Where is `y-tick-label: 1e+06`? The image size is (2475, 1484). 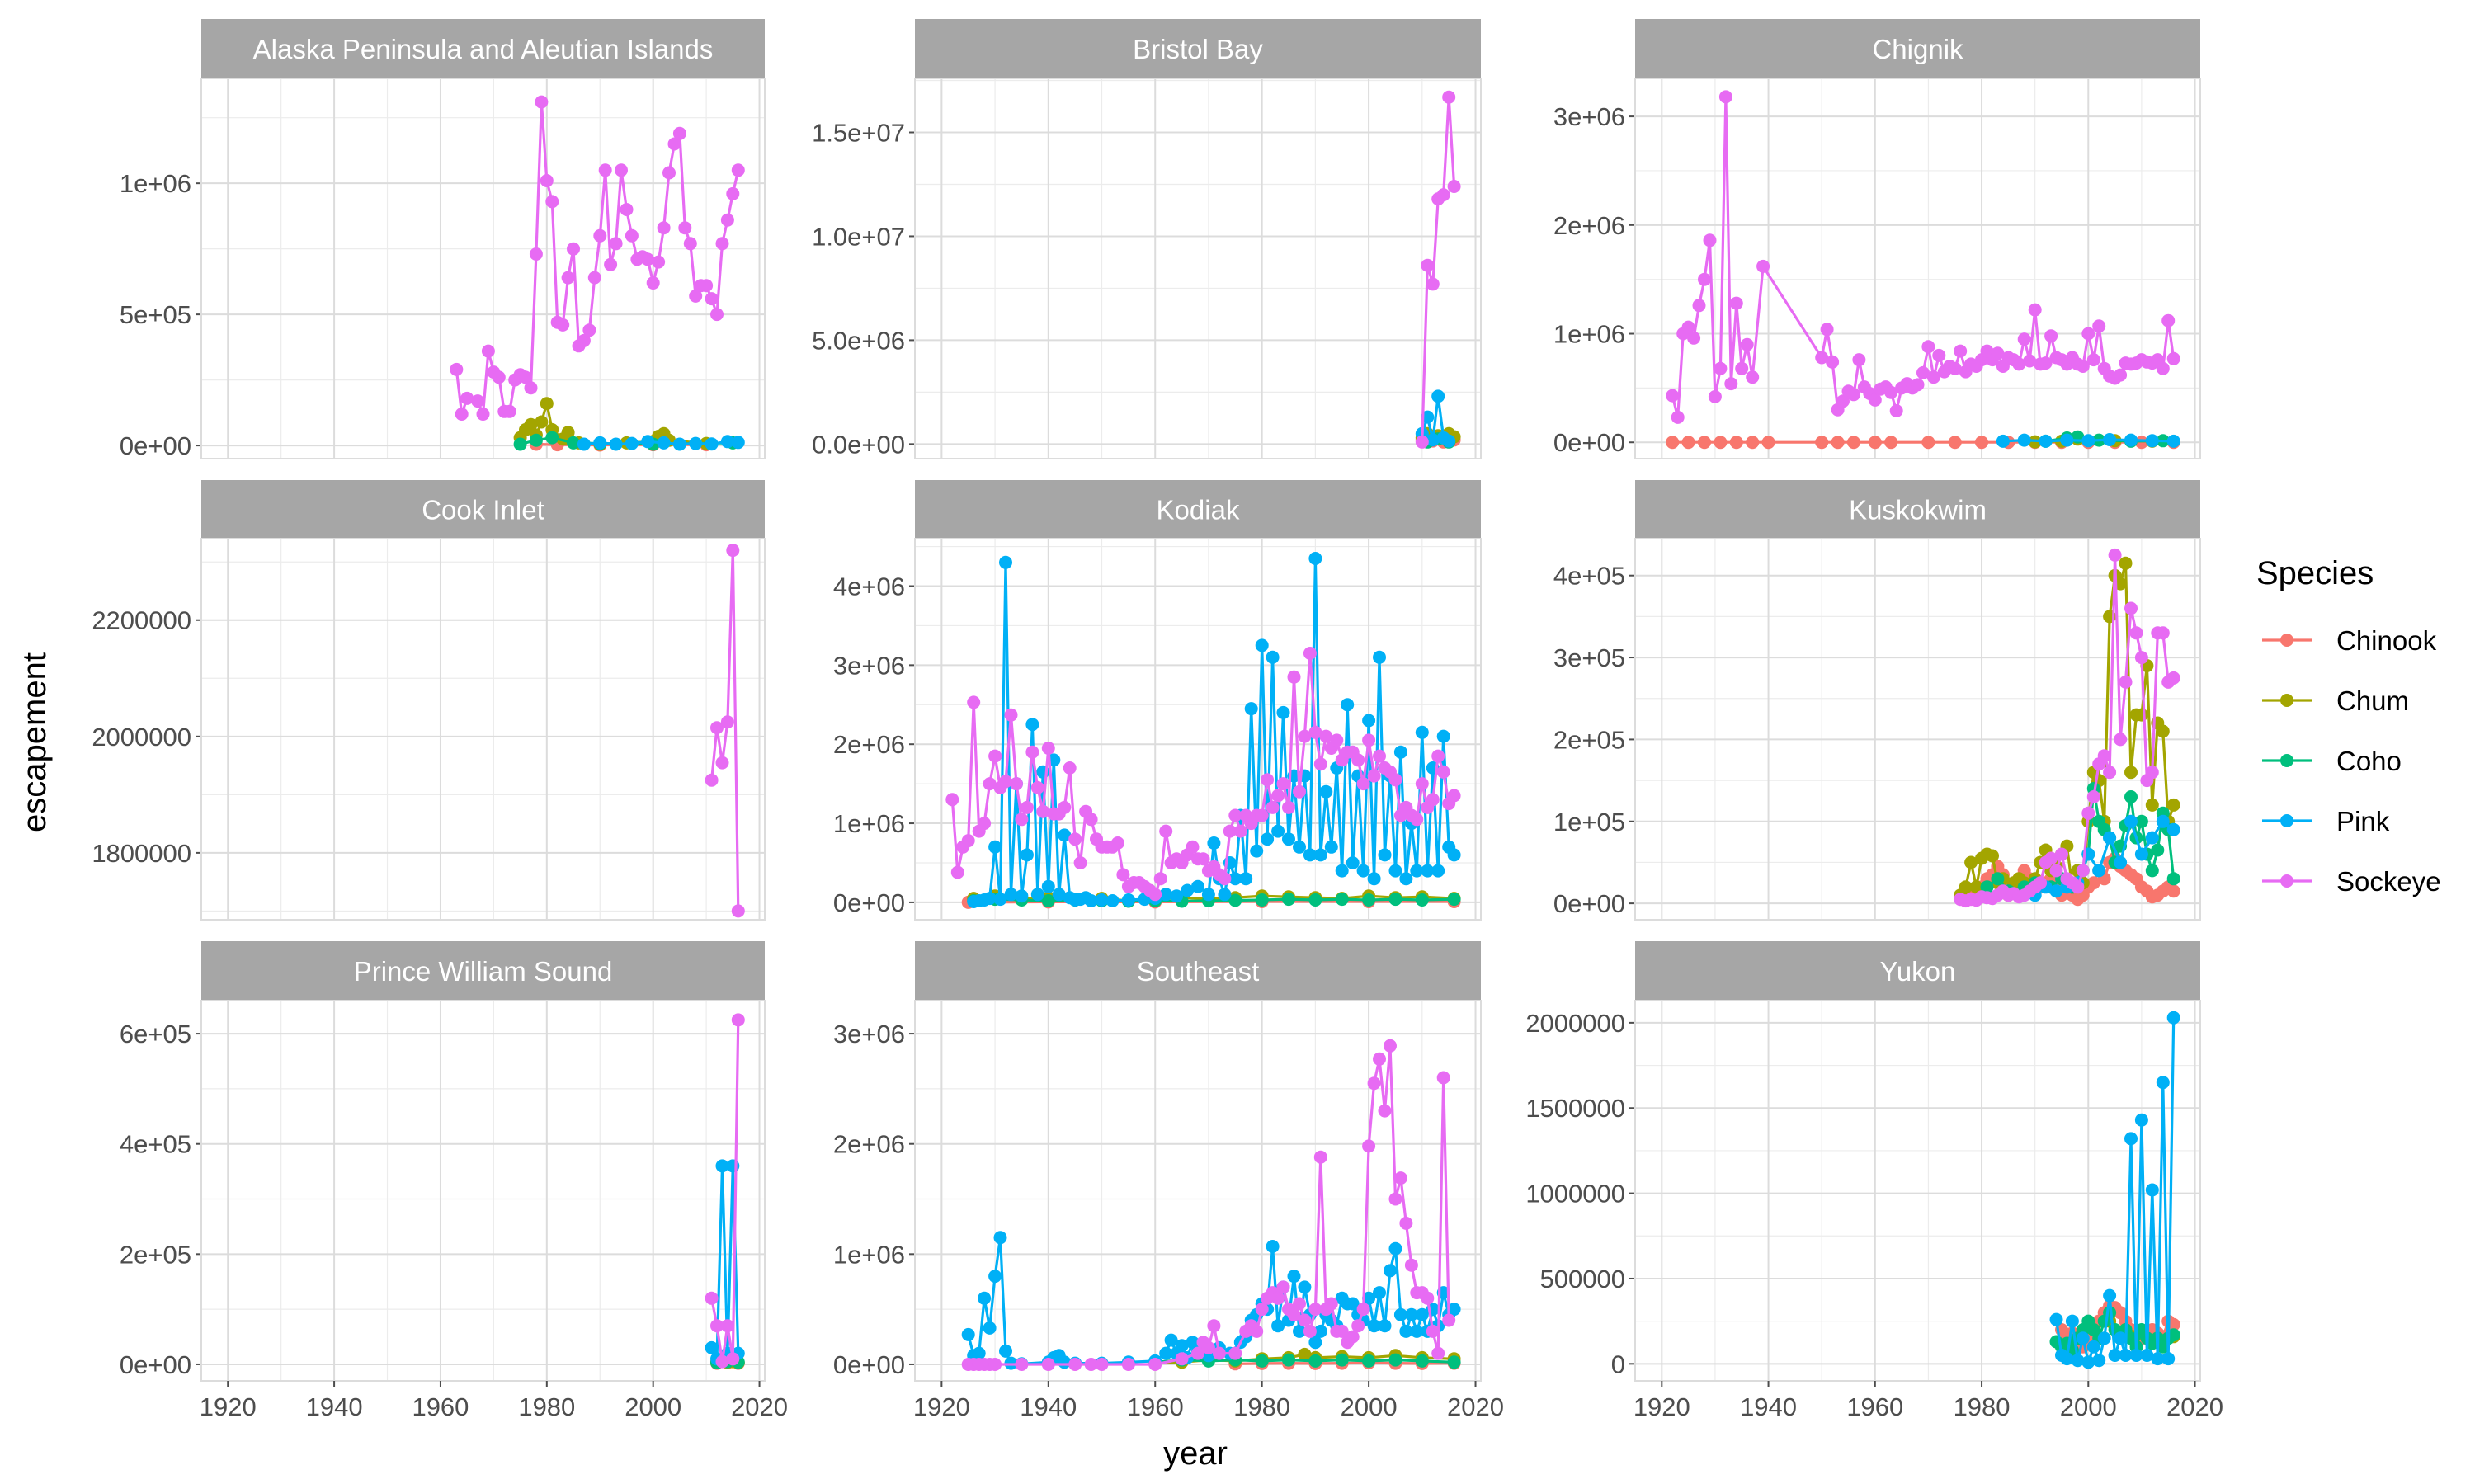 y-tick-label: 1e+06 is located at coordinates (869, 1254).